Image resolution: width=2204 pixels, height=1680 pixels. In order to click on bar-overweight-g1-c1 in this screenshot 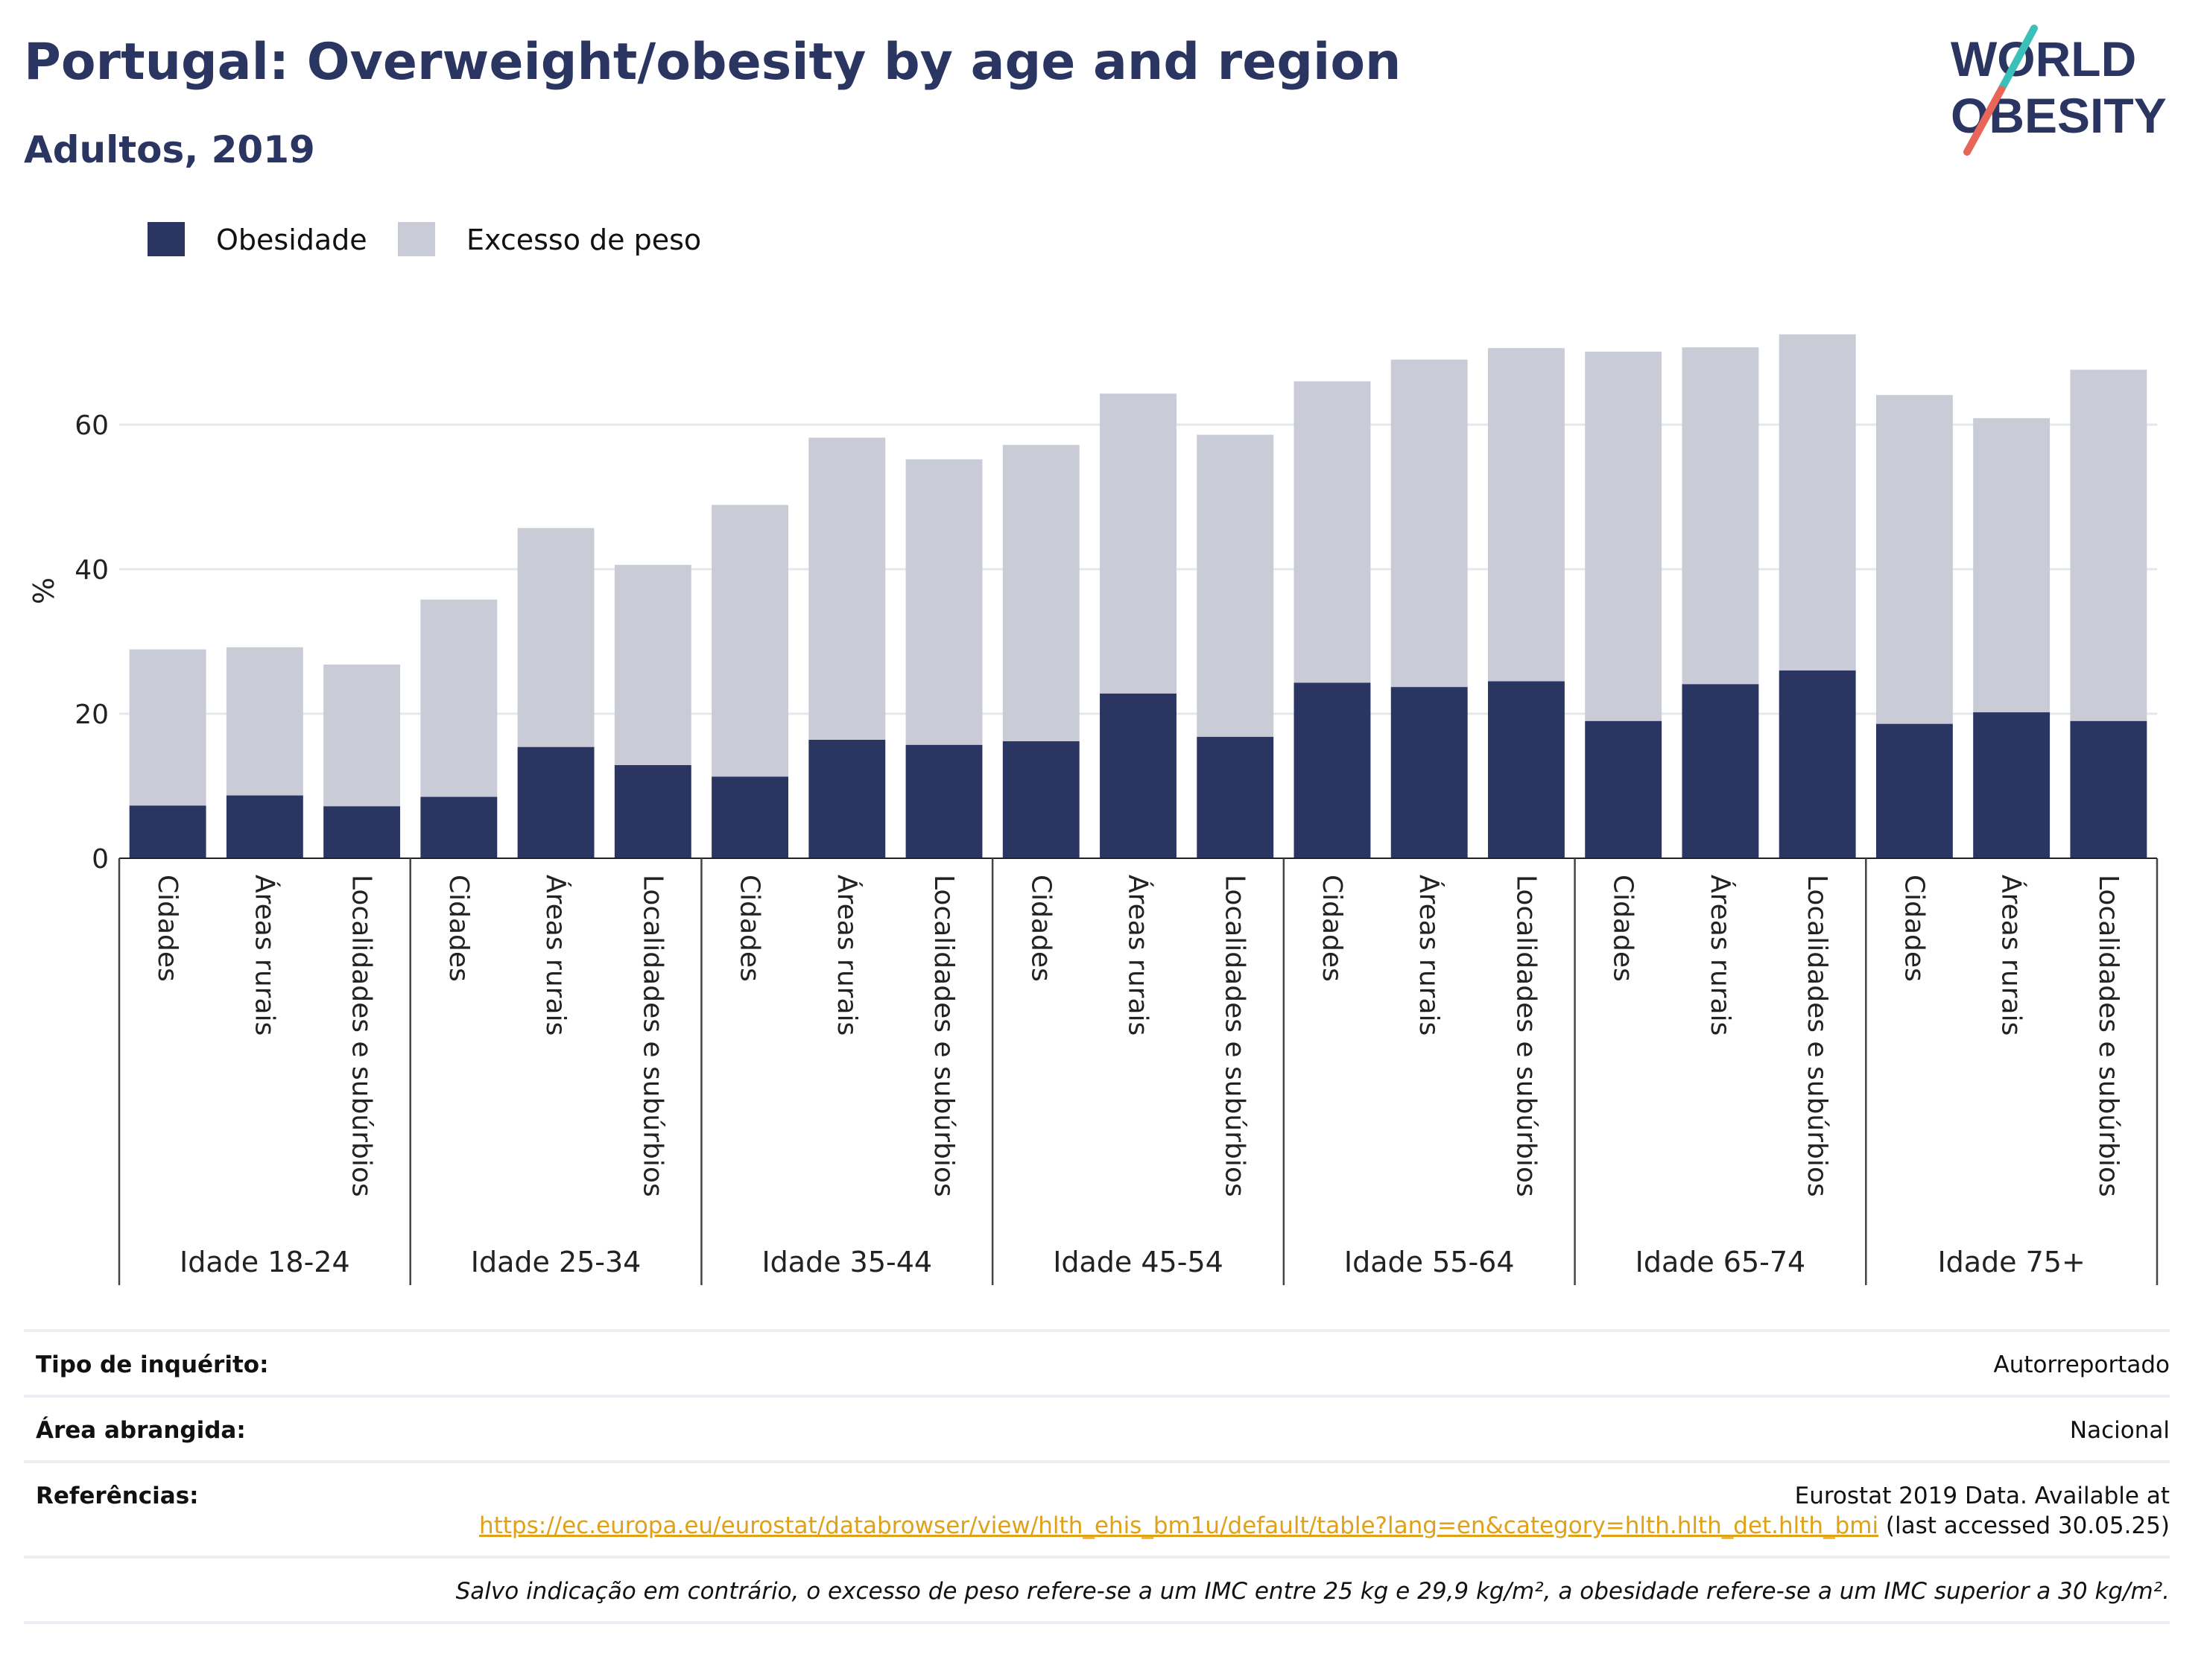, I will do `click(167, 727)`.